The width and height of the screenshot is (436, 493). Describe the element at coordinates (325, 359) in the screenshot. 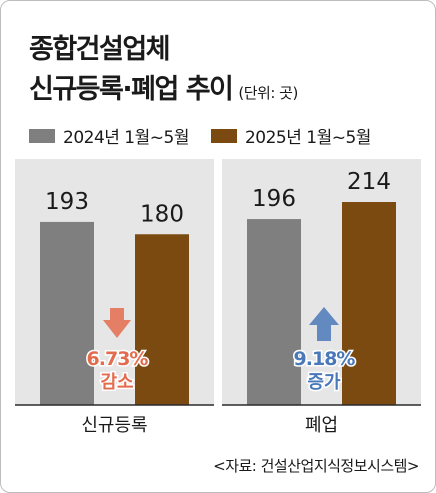

I see `change-value-1: 9.18%` at that location.